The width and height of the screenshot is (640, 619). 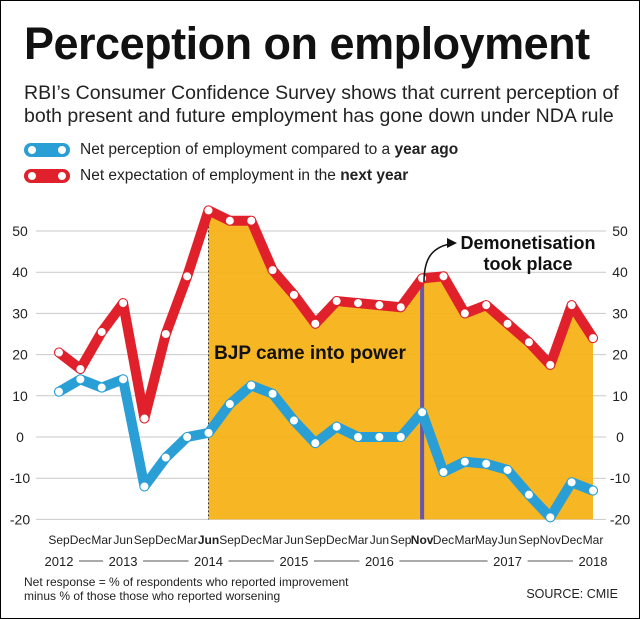 I want to click on year-label: 2013, so click(x=123, y=561).